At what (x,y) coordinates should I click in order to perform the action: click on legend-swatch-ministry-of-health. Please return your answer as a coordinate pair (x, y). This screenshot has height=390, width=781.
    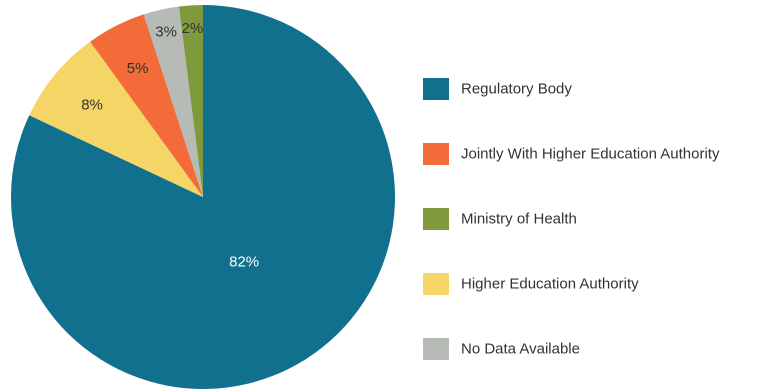
    Looking at the image, I should click on (436, 219).